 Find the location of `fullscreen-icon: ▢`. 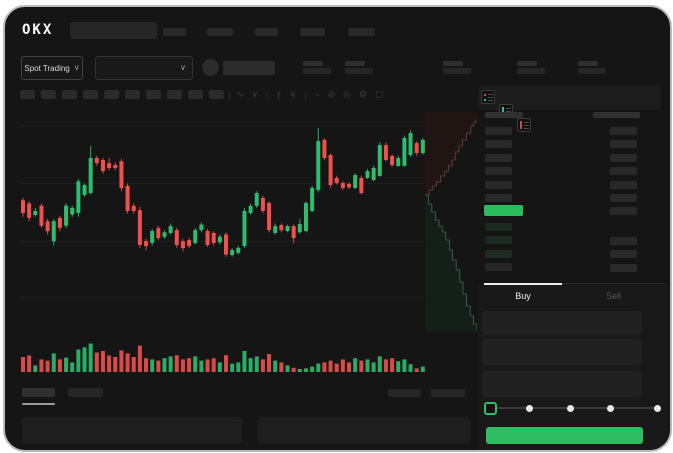

fullscreen-icon: ▢ is located at coordinates (379, 94).